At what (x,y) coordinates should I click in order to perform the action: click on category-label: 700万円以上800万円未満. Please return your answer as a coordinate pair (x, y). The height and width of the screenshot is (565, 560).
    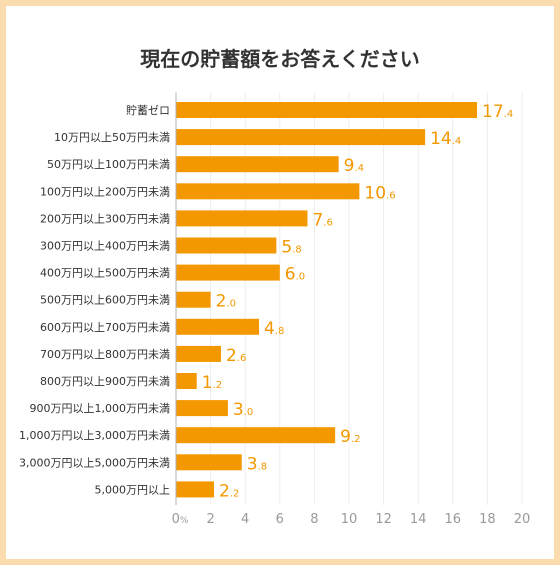
    Looking at the image, I should click on (105, 354).